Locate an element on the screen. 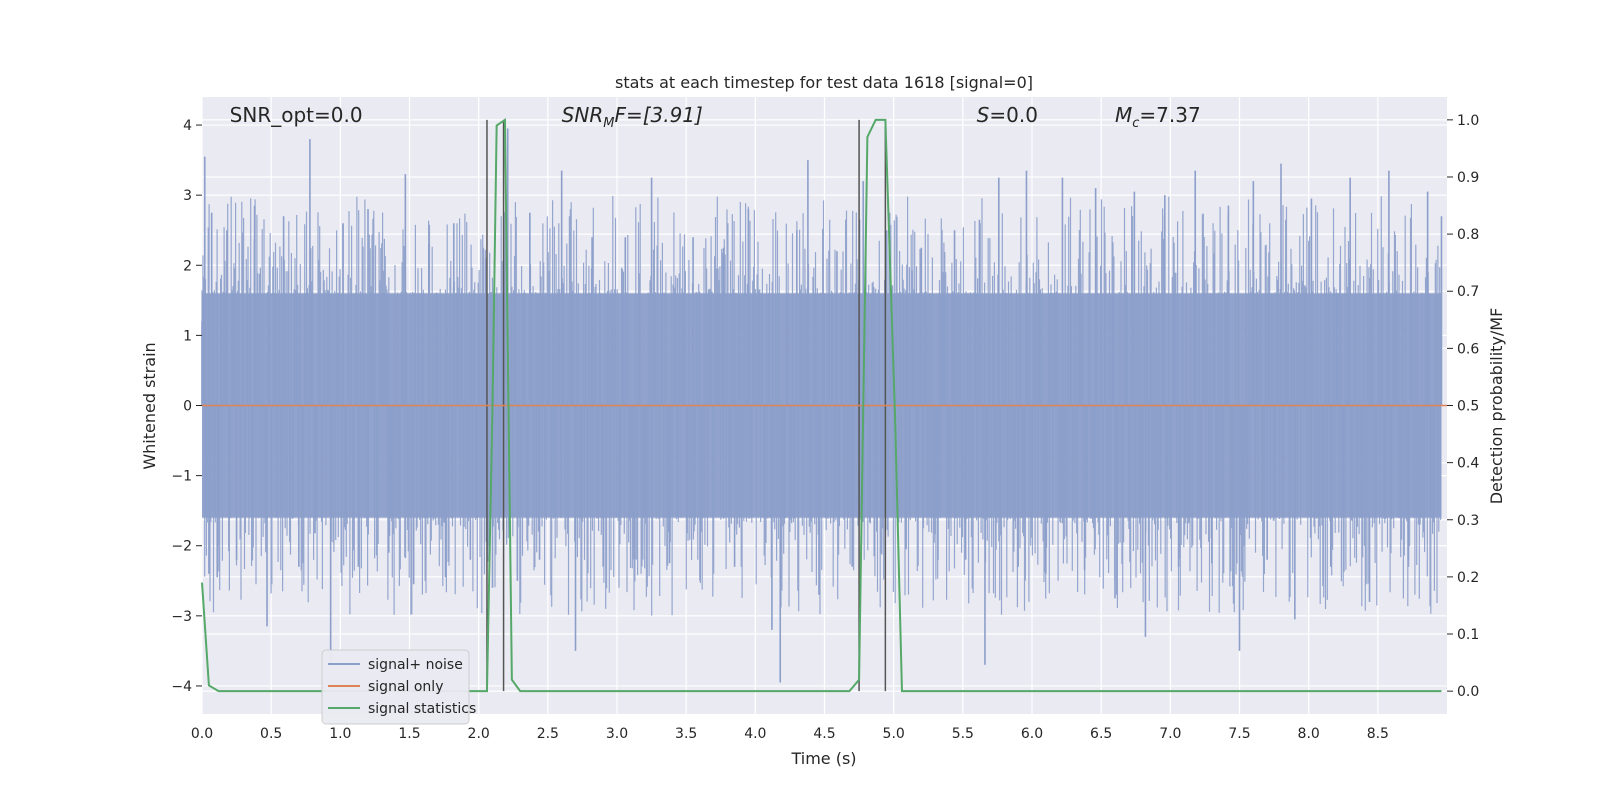 Image resolution: width=1600 pixels, height=800 pixels. y-right-tick-label: 0.3 is located at coordinates (1468, 521).